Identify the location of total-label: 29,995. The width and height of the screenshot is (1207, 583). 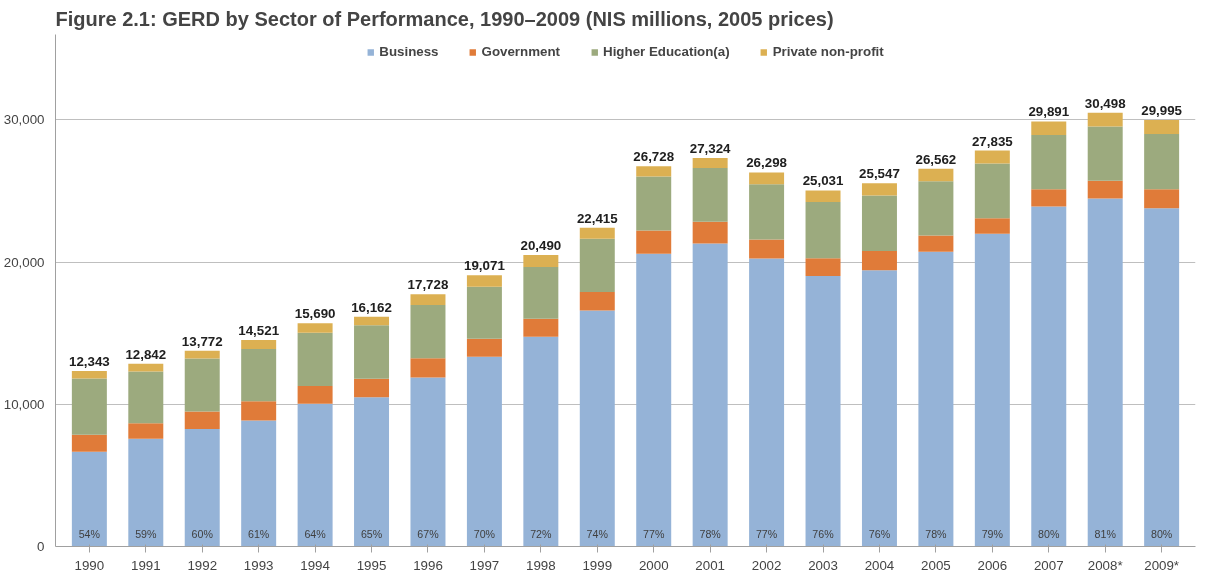
(1162, 110).